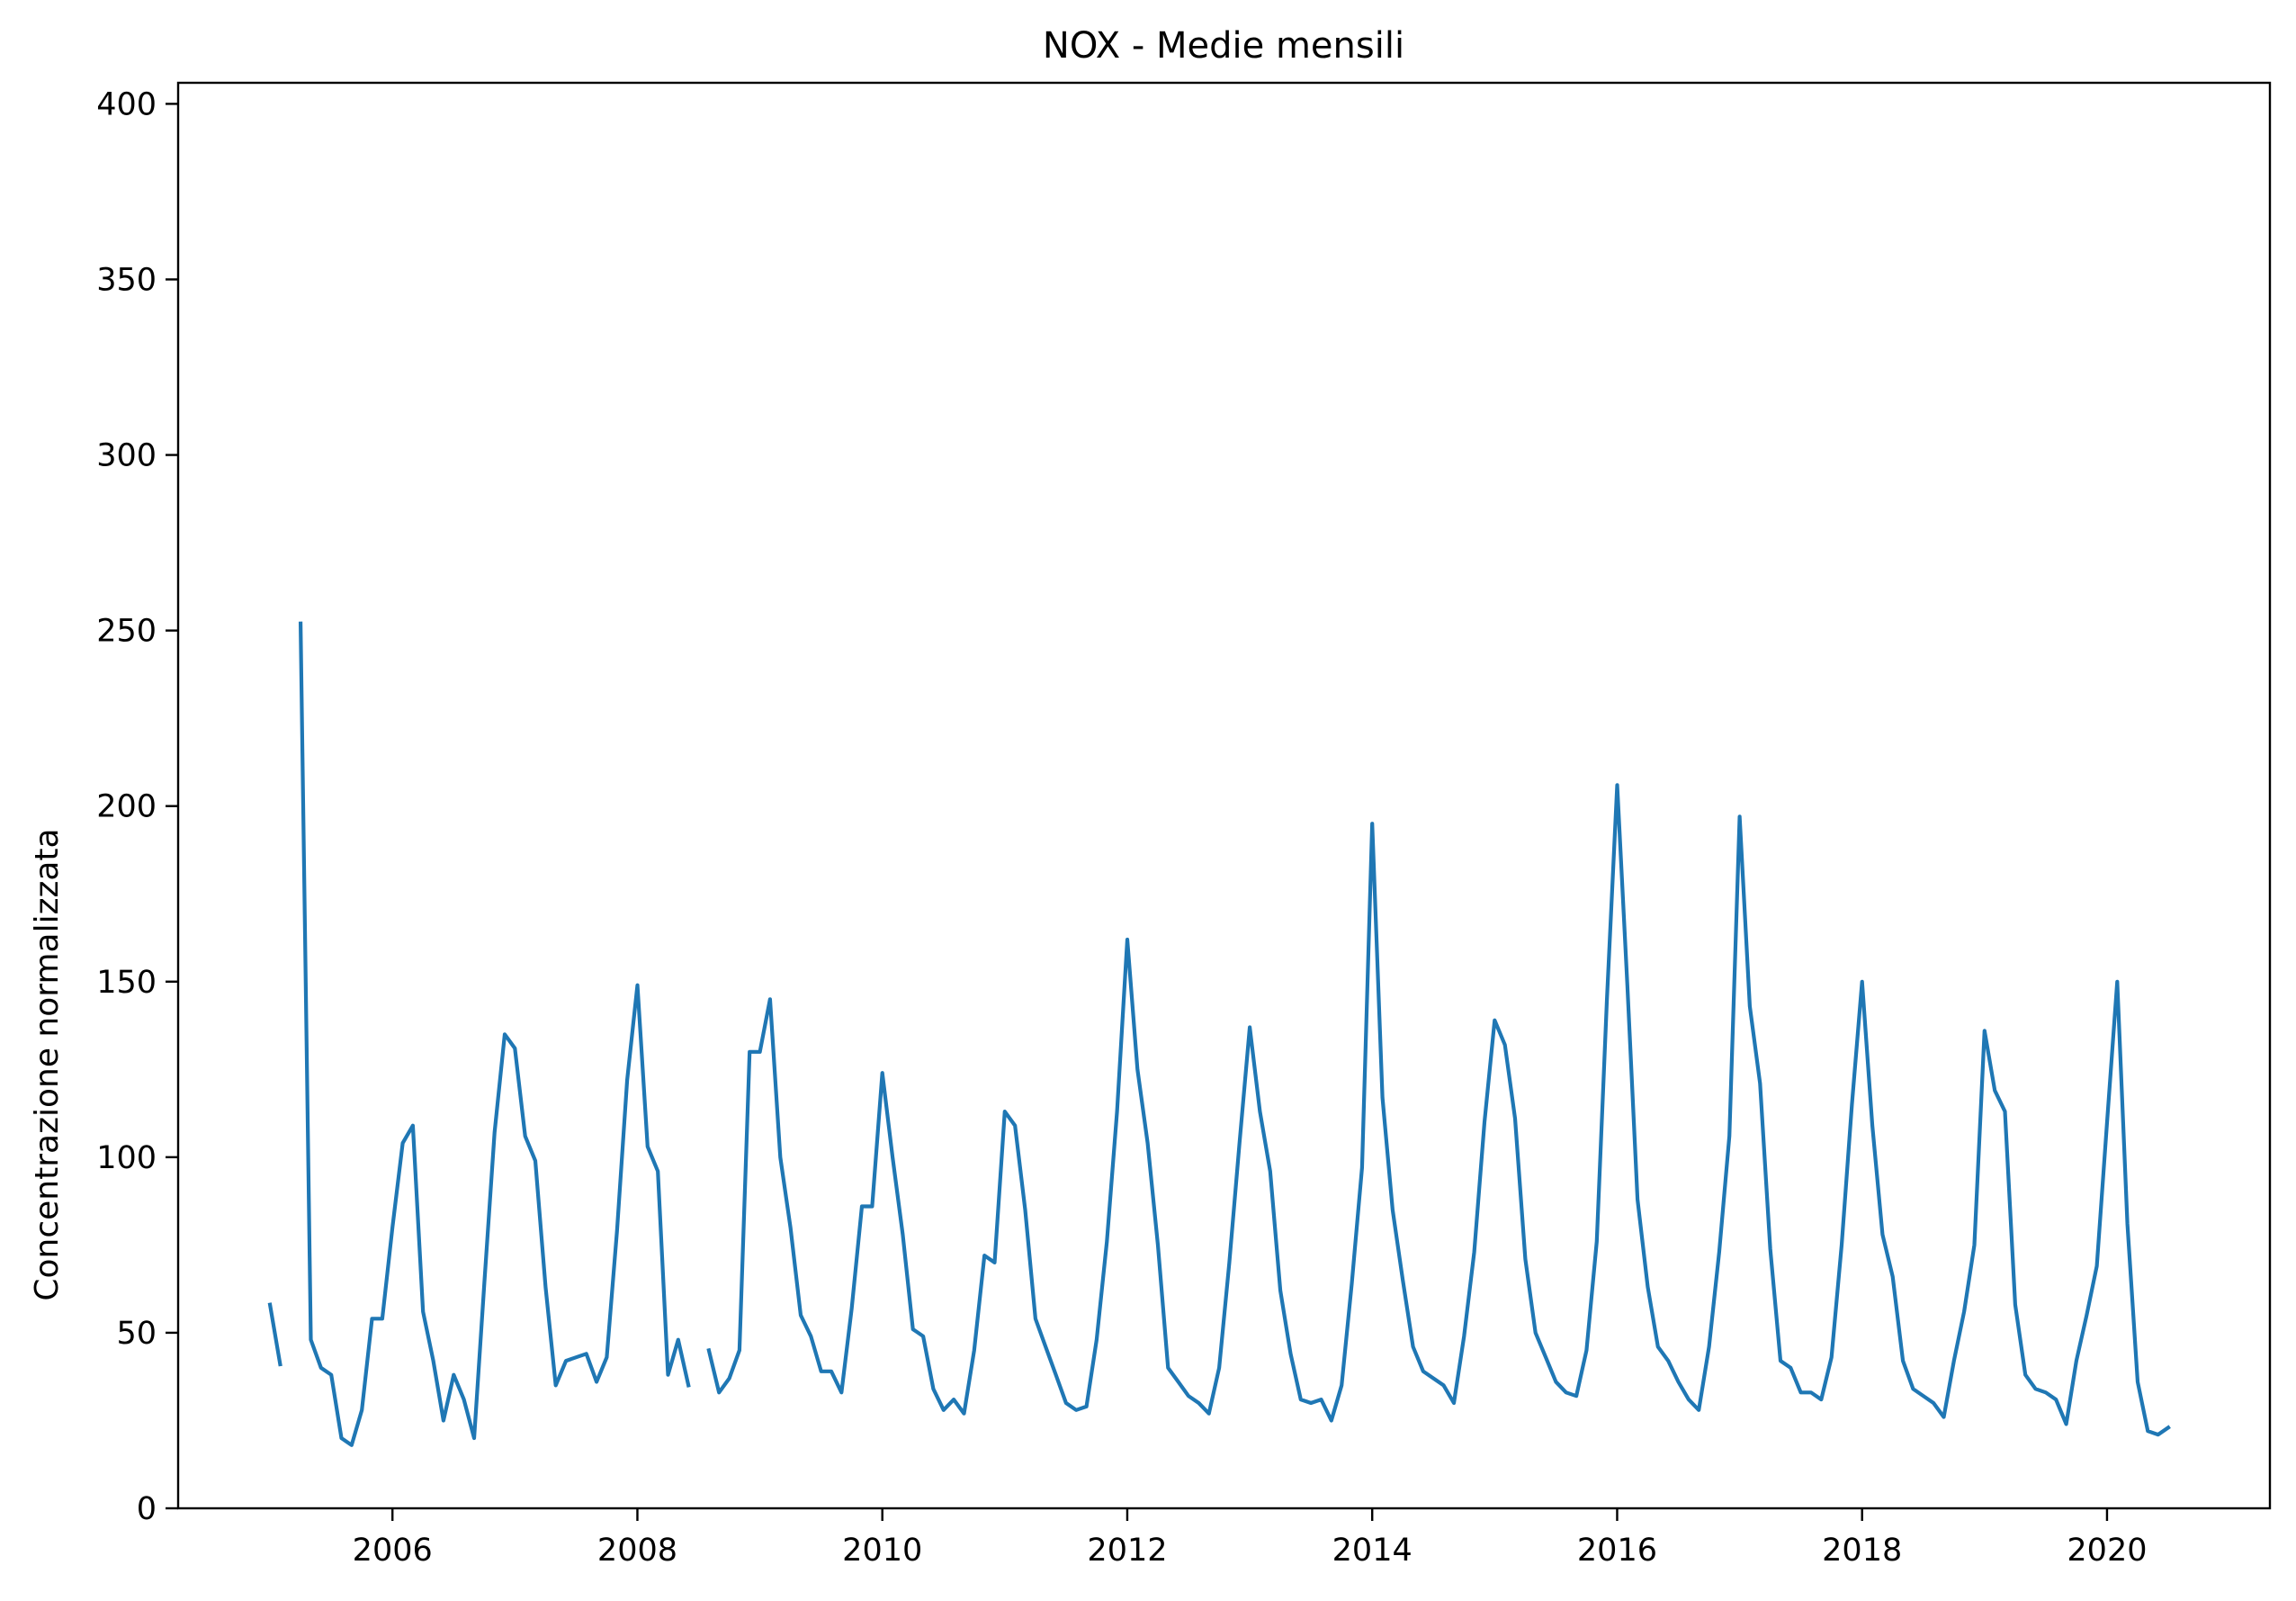  I want to click on x-tick-label: 2020, so click(2107, 1551).